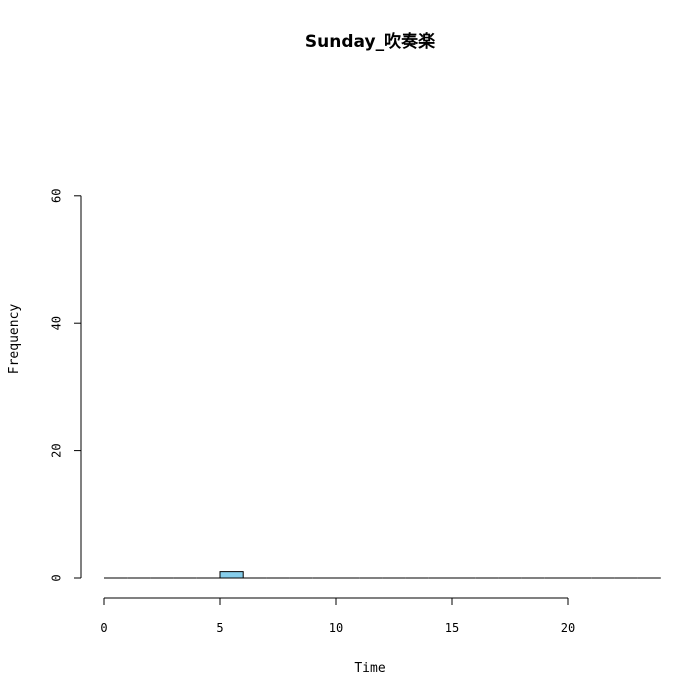  Describe the element at coordinates (382, 575) in the screenshot. I see `histogram-bars` at that location.